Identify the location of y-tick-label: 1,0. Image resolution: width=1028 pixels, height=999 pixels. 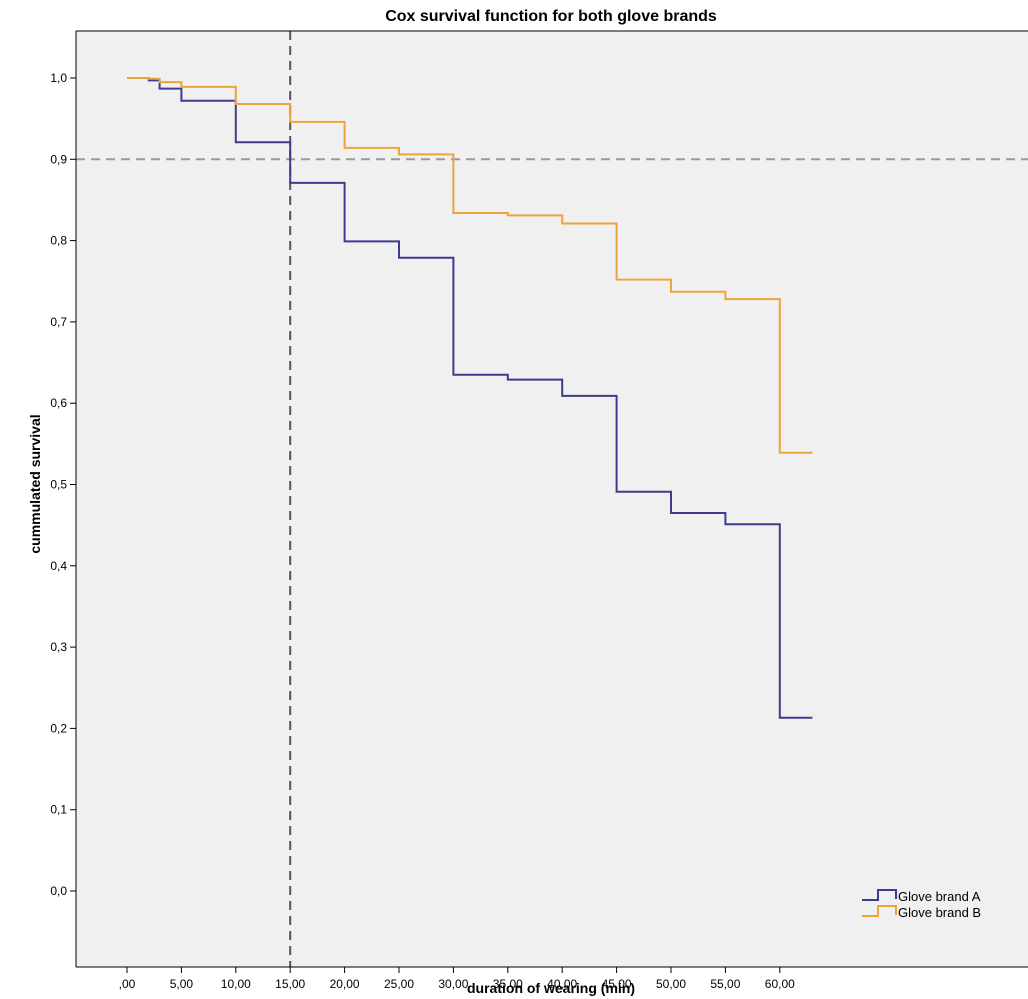
(58, 78).